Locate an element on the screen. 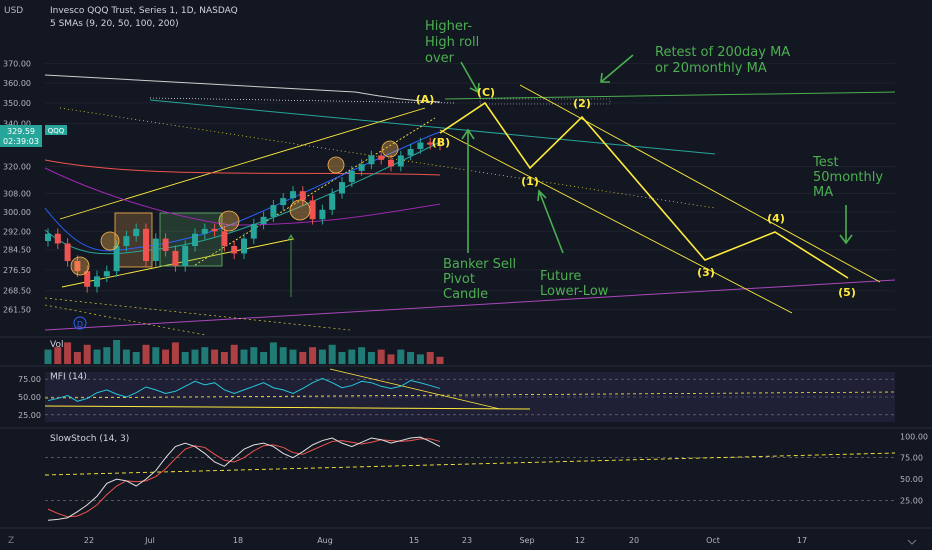 This screenshot has height=550, width=932. dividend-event-marker: D is located at coordinates (80, 323).